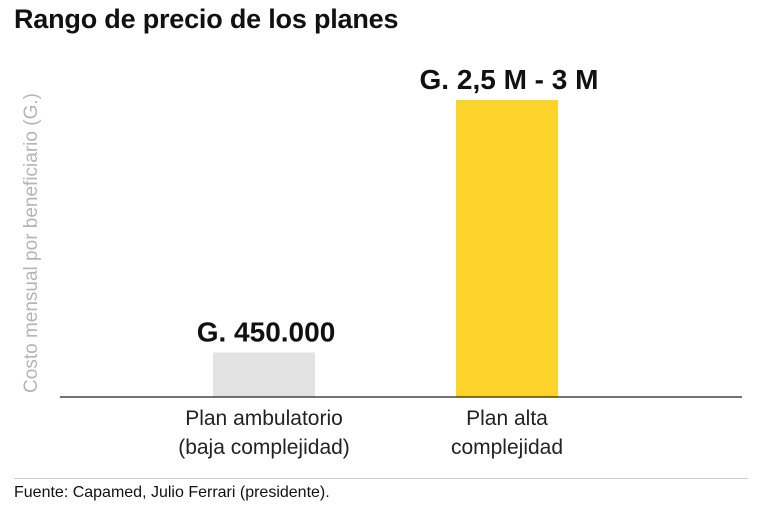 This screenshot has width=770, height=513. Describe the element at coordinates (264, 447) in the screenshot. I see `category-label-1-line-2: (baja complejidad)` at that location.